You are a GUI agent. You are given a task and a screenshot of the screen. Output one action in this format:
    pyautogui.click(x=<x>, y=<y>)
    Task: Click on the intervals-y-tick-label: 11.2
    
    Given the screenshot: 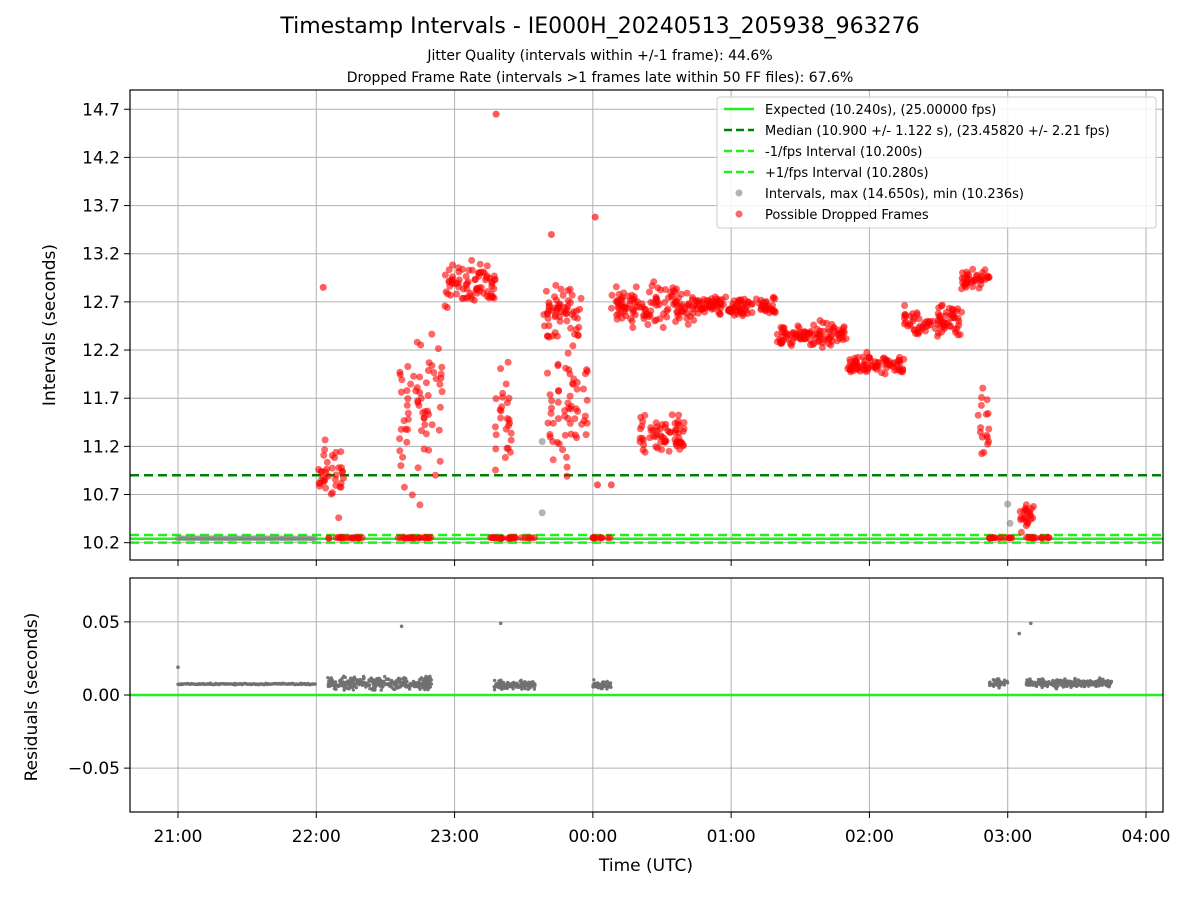 What is the action you would take?
    pyautogui.click(x=101, y=447)
    